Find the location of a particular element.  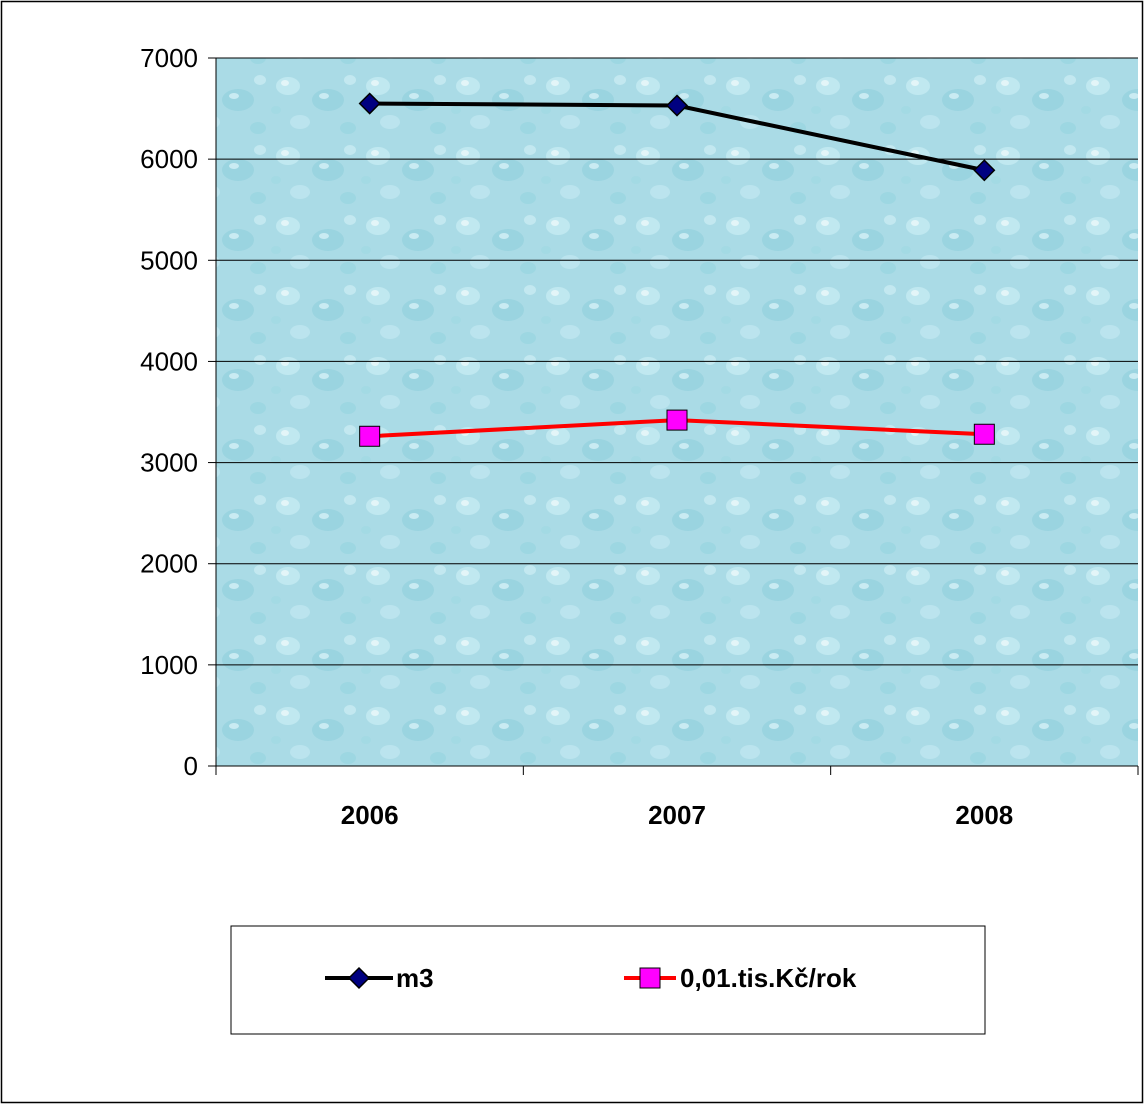

y-tick-label: 5000 is located at coordinates (169, 260).